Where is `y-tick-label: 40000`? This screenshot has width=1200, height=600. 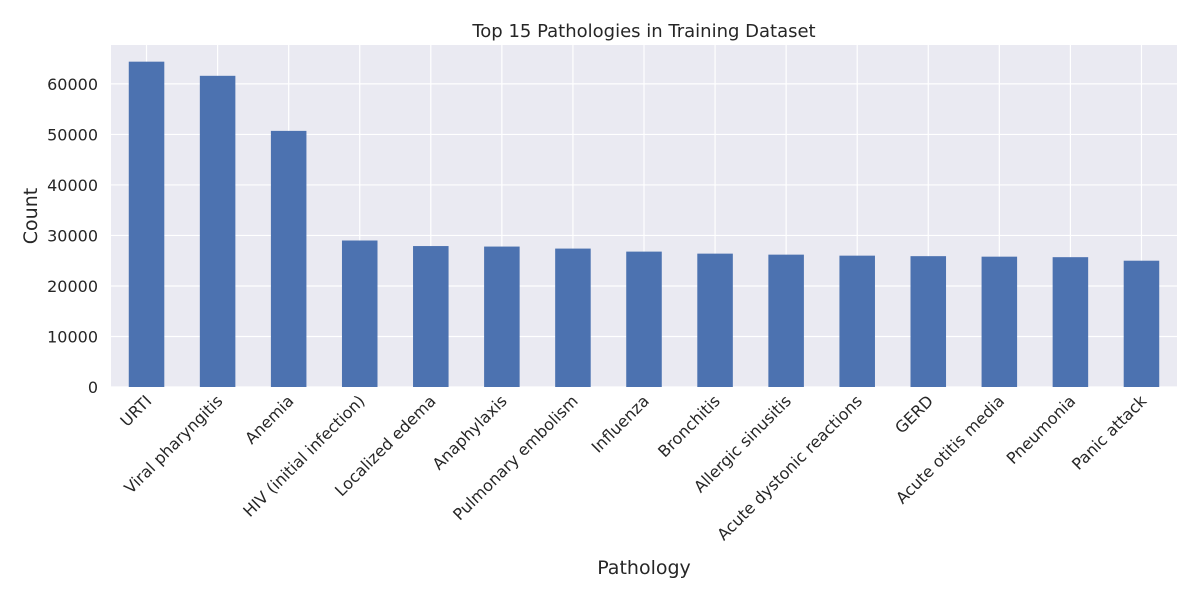
y-tick-label: 40000 is located at coordinates (72, 185).